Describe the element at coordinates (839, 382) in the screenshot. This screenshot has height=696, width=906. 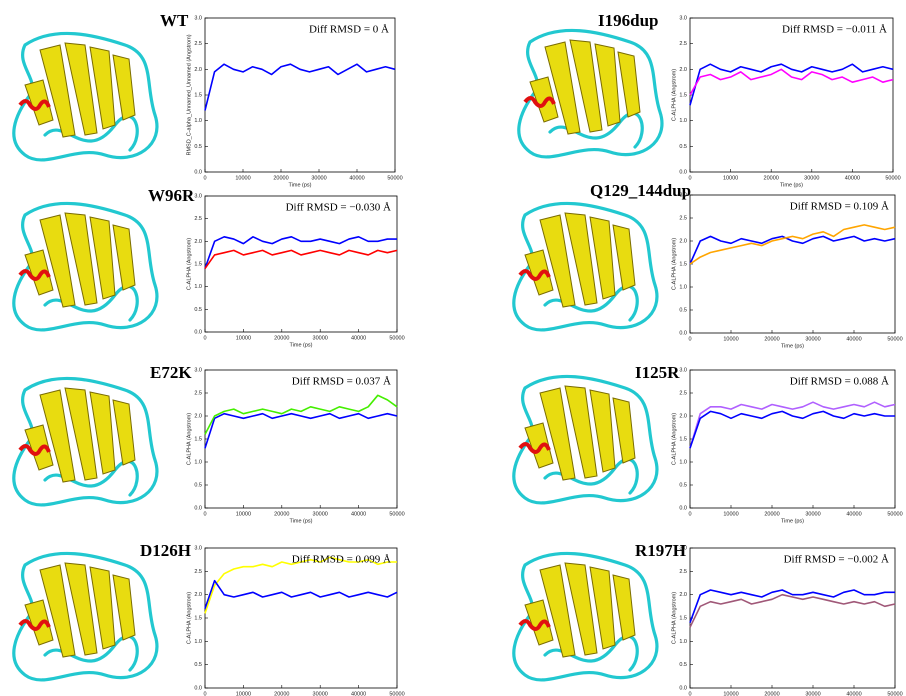
I see `annotation: Diff RMSD = 0.088 Å` at that location.